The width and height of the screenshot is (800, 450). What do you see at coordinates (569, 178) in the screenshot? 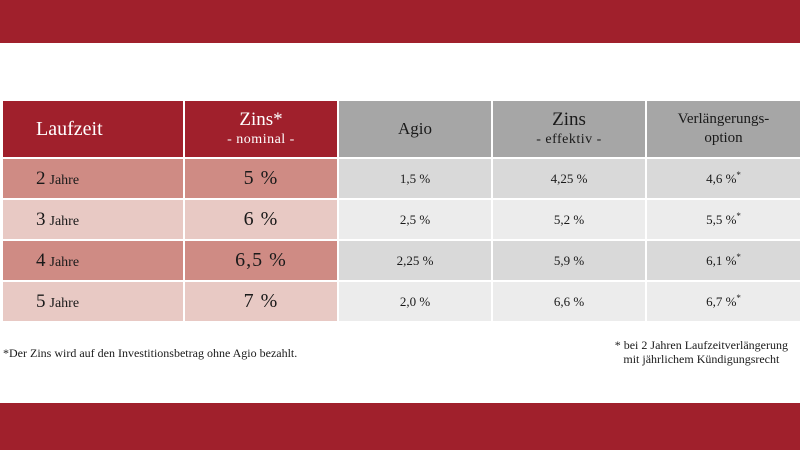
I see `effective-rate-cell: 4,25 %` at bounding box center [569, 178].